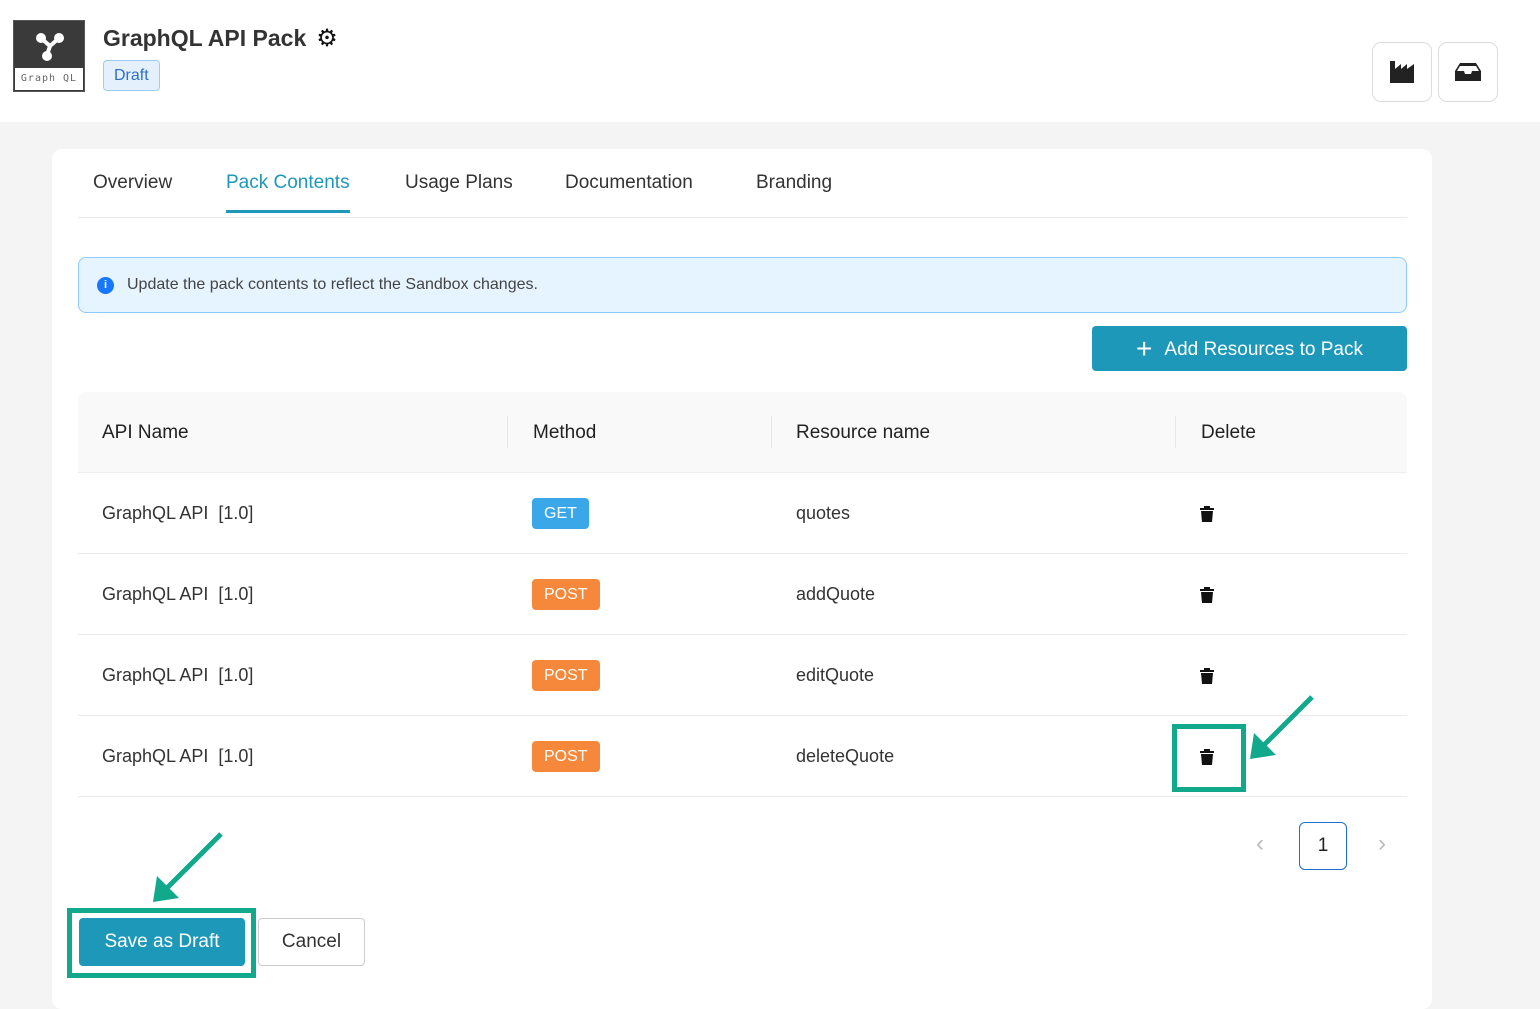 This screenshot has width=1540, height=1009. What do you see at coordinates (459, 182) in the screenshot?
I see `tab-usage-plans: Usage Plans` at bounding box center [459, 182].